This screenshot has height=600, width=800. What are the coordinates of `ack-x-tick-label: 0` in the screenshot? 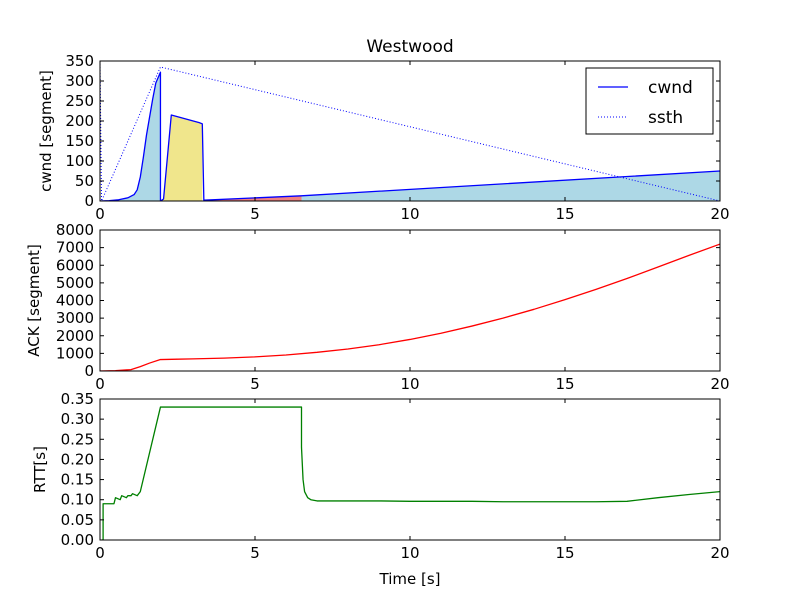 It's located at (100, 384).